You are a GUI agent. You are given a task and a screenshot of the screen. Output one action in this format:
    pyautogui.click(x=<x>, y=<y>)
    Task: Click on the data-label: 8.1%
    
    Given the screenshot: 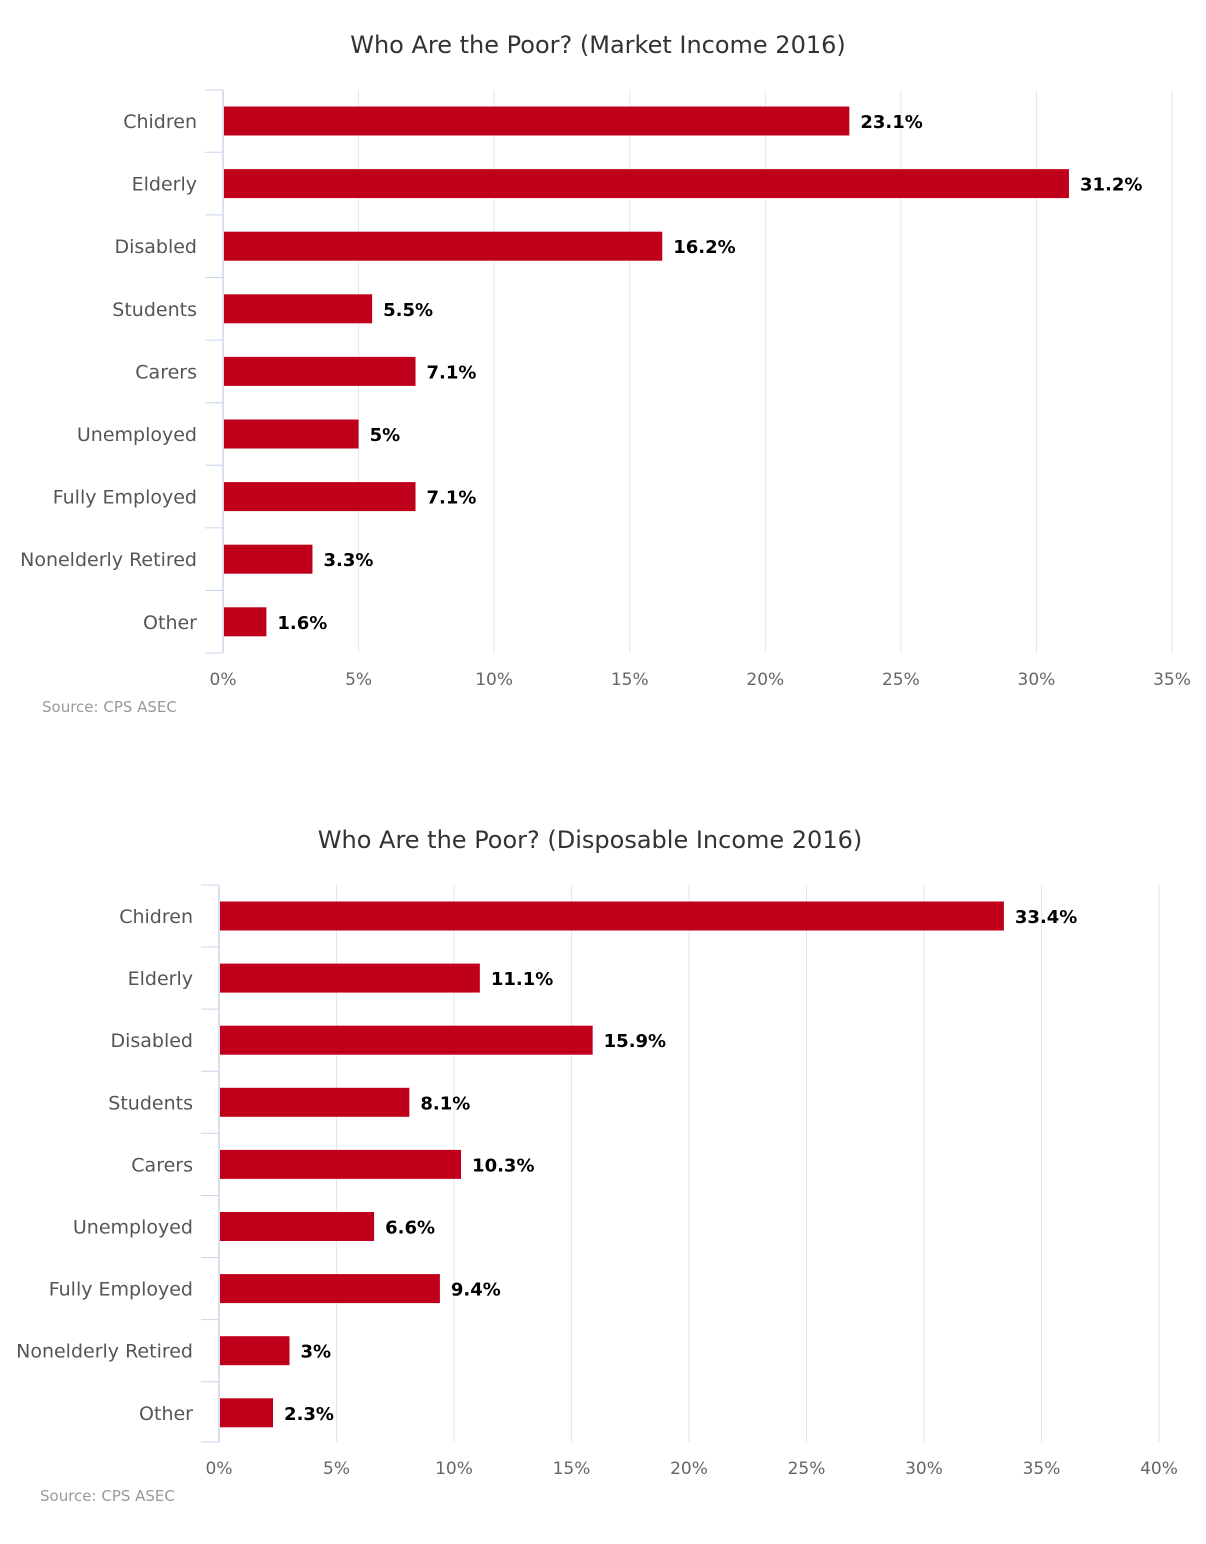 What is the action you would take?
    pyautogui.click(x=445, y=1103)
    